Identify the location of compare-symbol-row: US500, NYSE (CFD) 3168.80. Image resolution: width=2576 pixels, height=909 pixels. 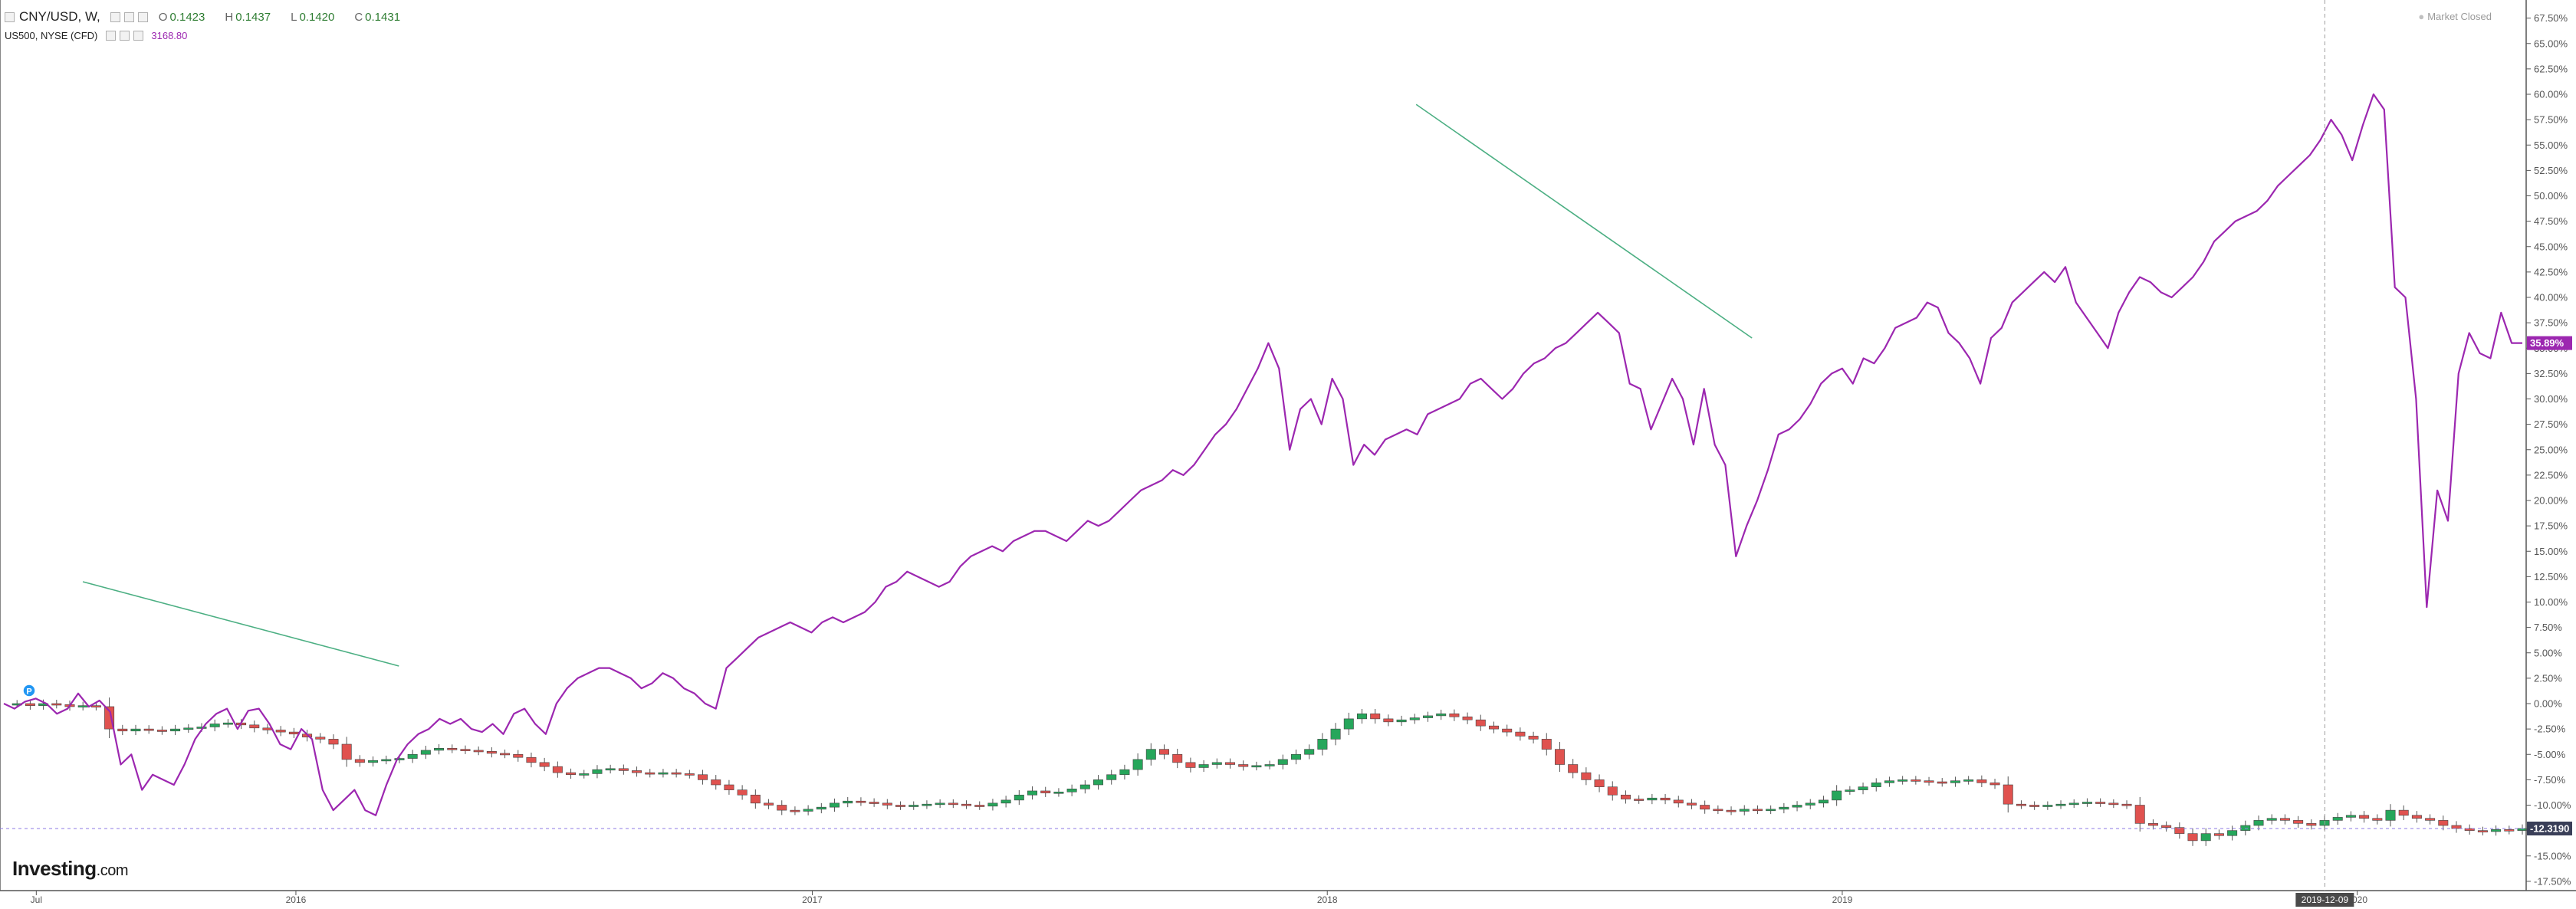
(207, 35).